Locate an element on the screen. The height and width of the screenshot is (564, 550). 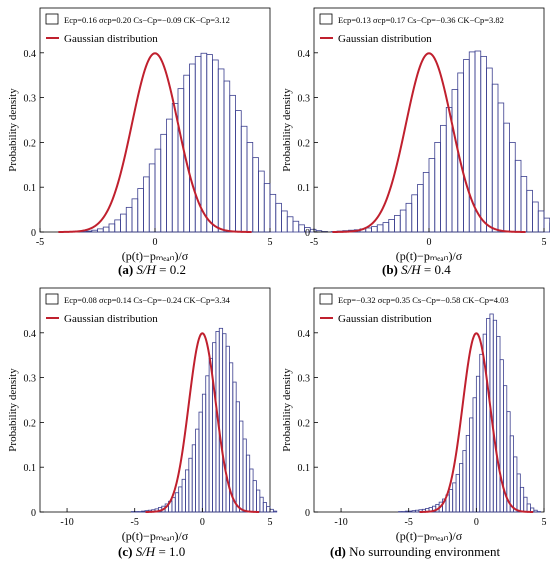
y-tick-label: 0.1 is located at coordinates (30, 468).